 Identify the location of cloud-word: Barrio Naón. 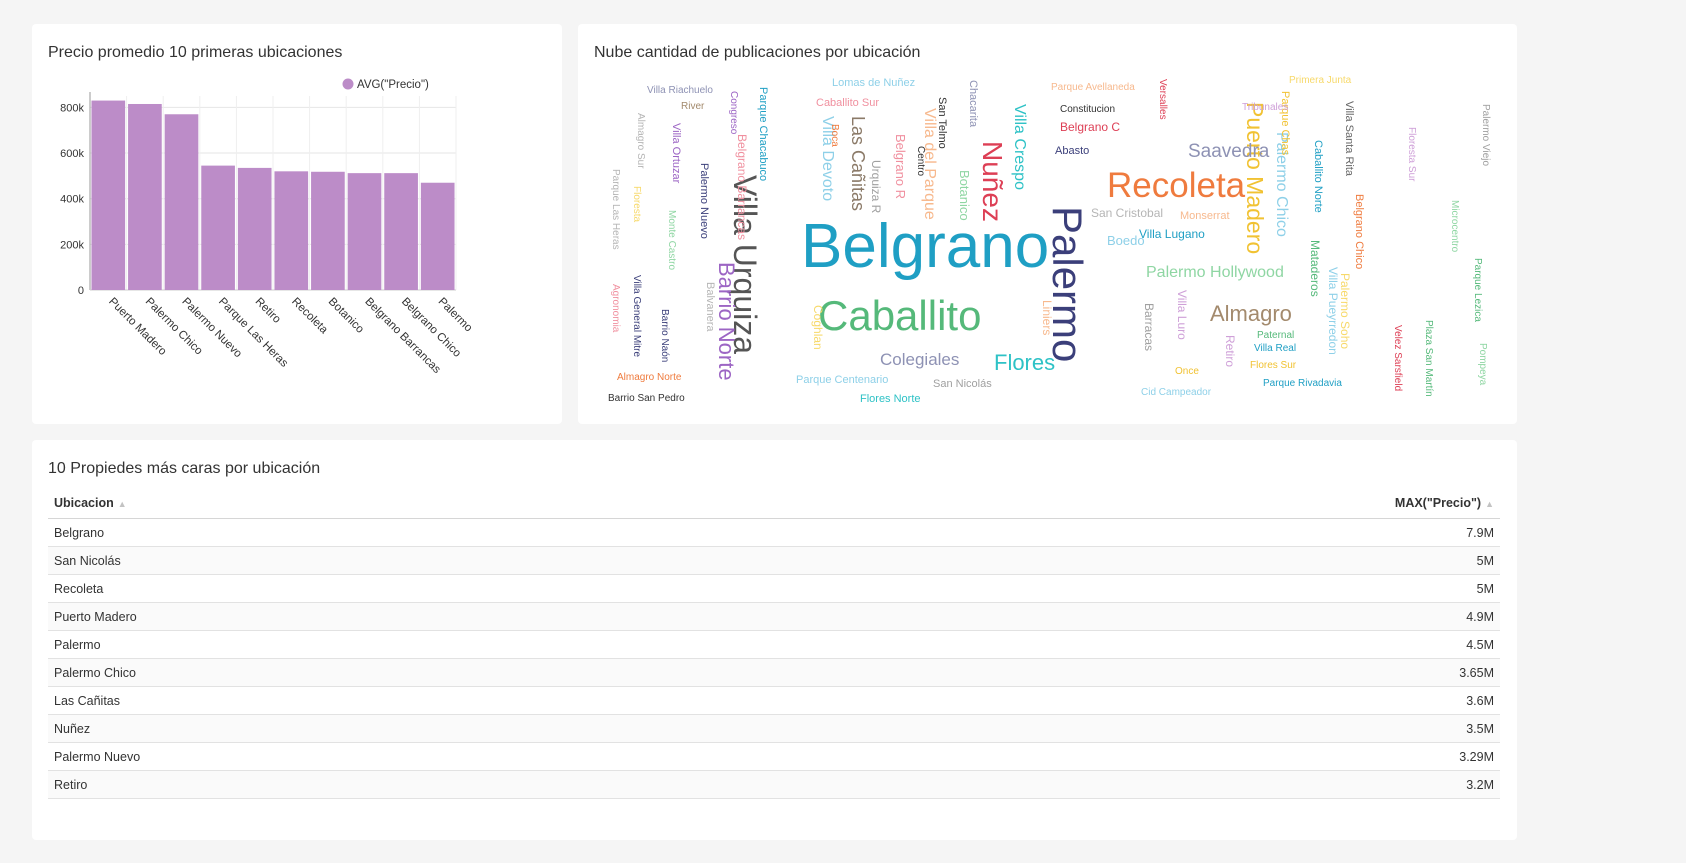
(664, 335).